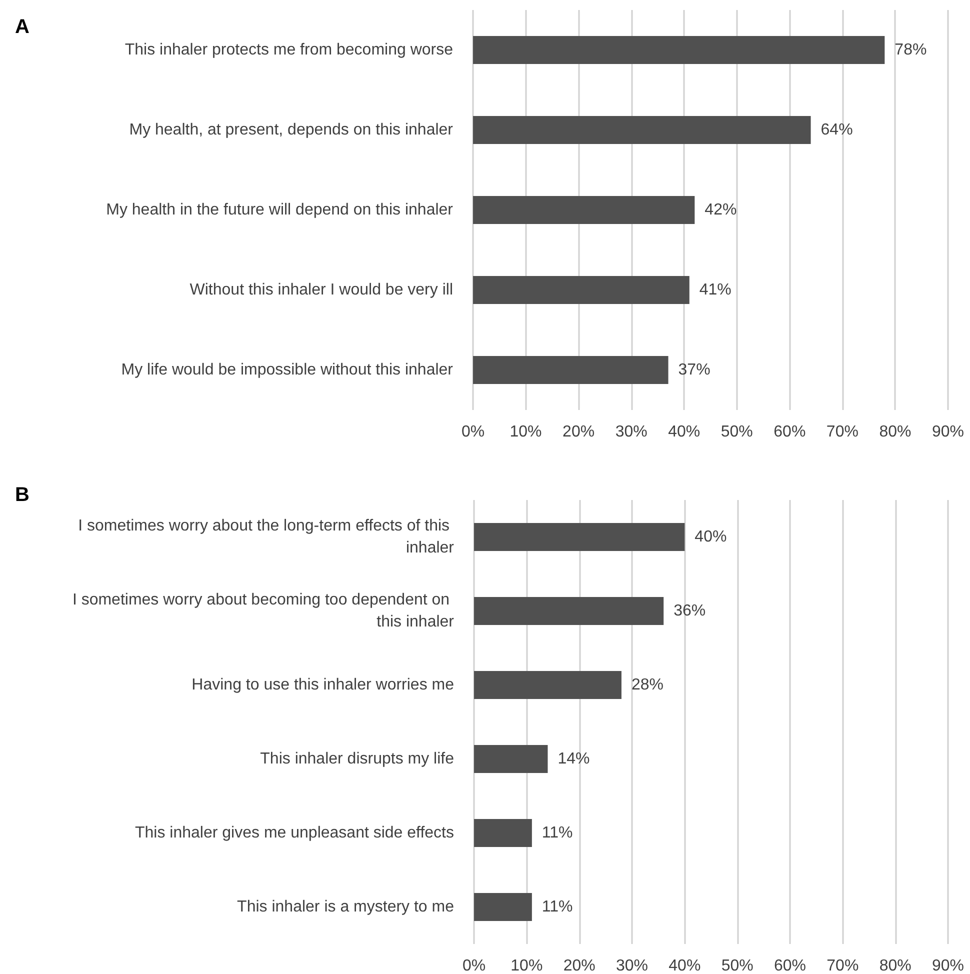 Image resolution: width=970 pixels, height=974 pixels. I want to click on data-label: 40%, so click(710, 537).